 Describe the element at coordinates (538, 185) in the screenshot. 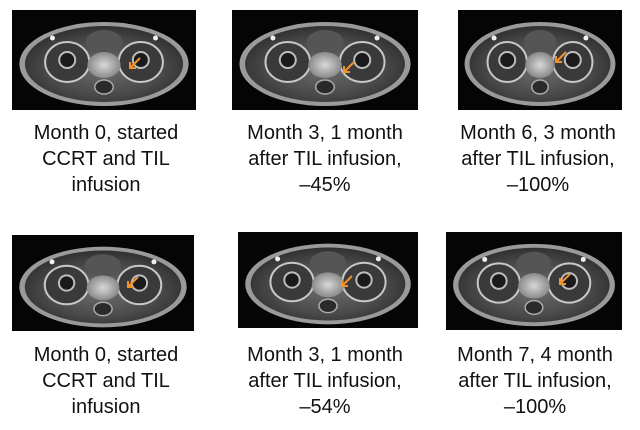

I see `caption-3-line-3: –100%` at that location.